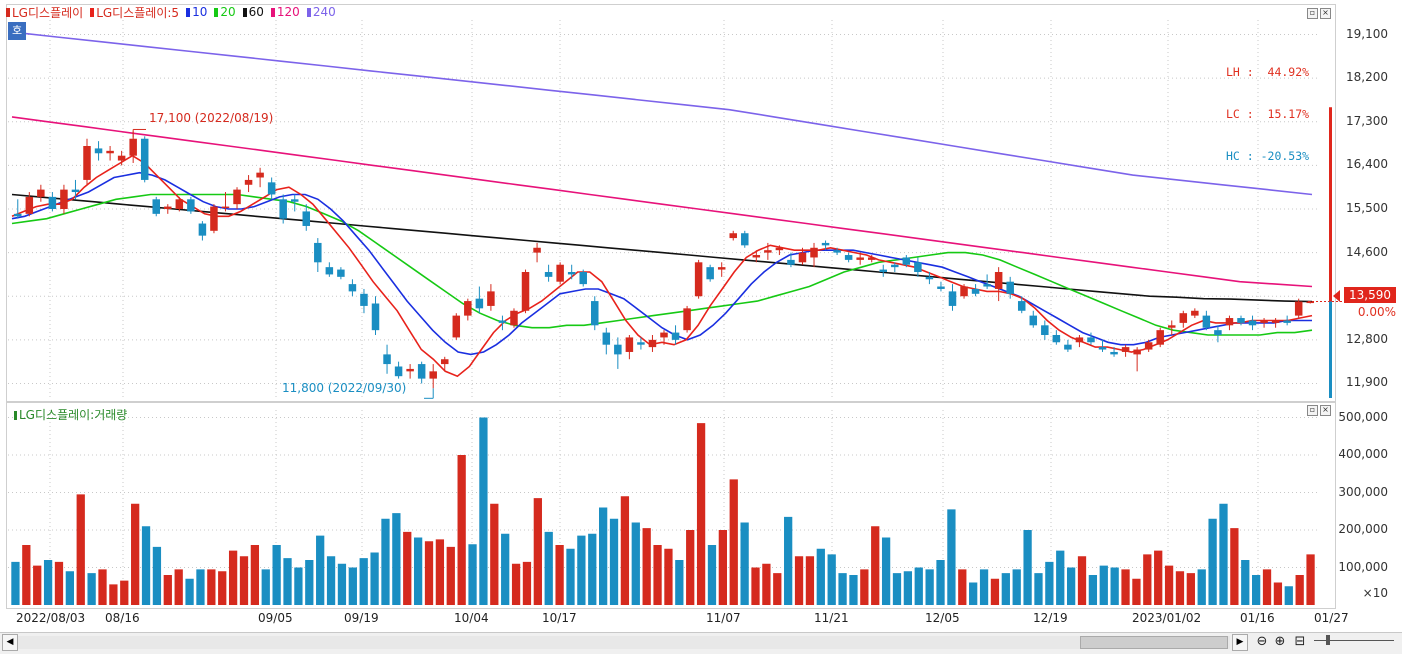 The width and height of the screenshot is (1402, 654). I want to click on zoom-slider-thumb, so click(1328, 640).